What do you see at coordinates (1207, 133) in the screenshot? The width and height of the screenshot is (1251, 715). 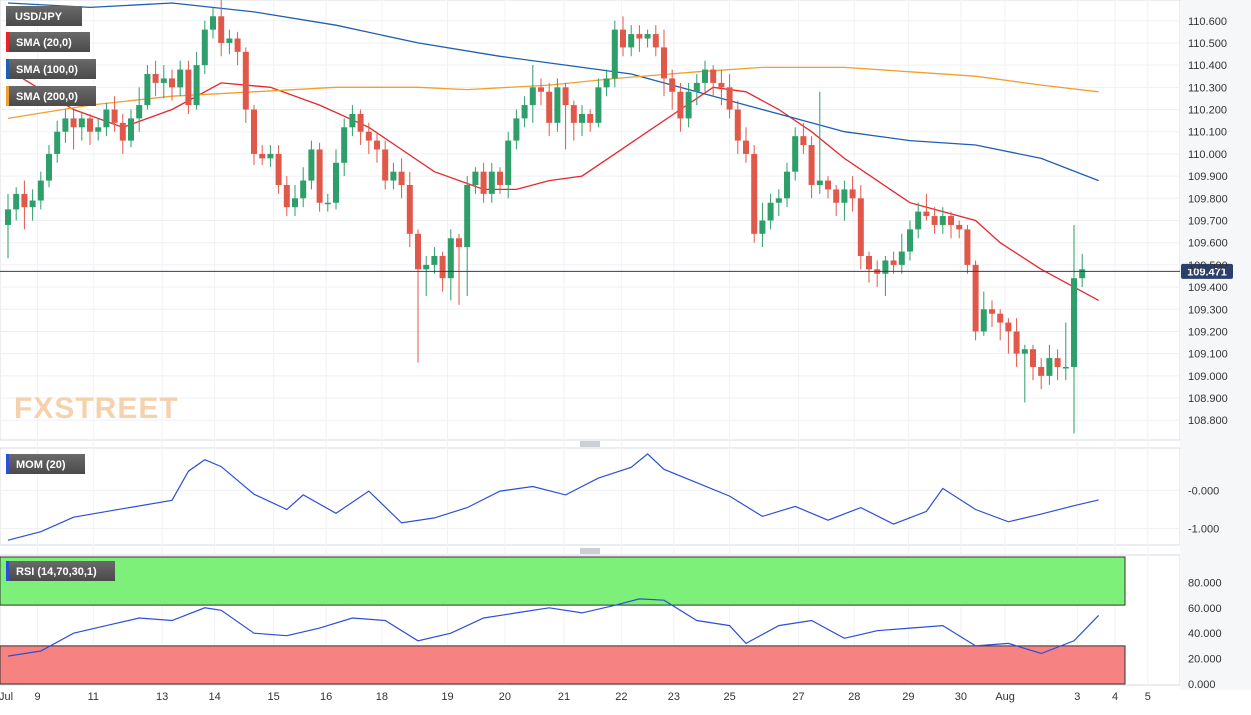 I see `price-y-tick: 110.100` at bounding box center [1207, 133].